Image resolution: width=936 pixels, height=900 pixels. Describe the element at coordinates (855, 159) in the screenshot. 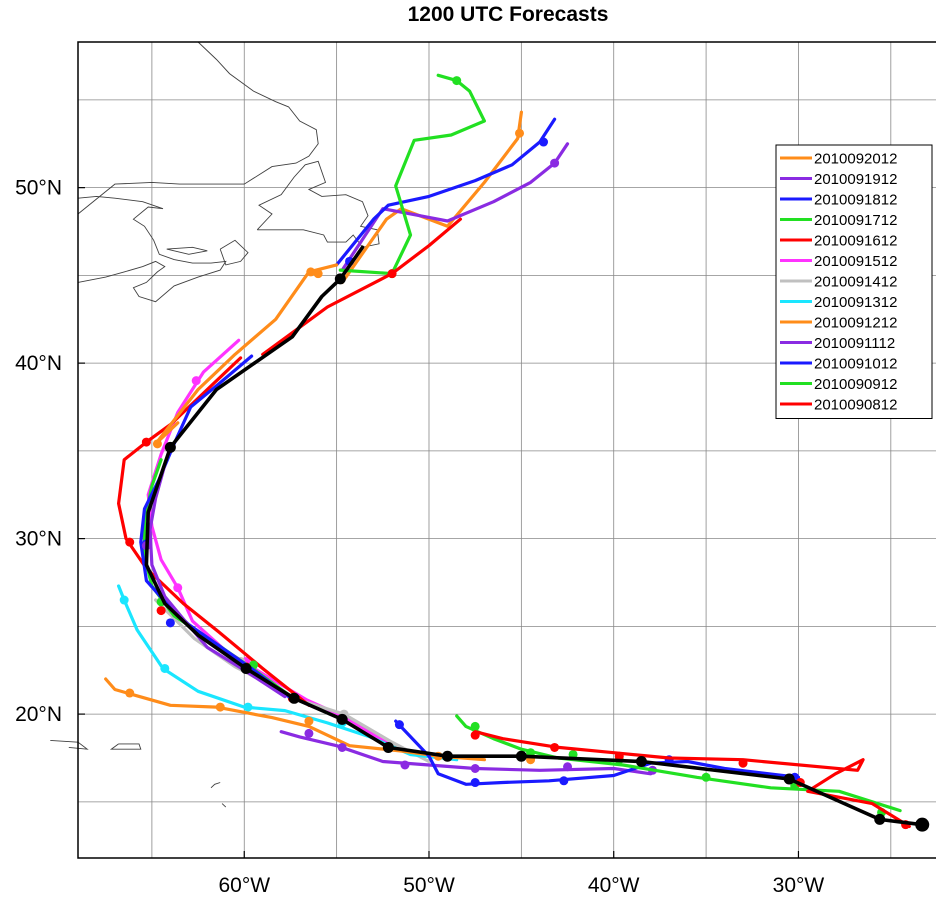

I see `legend-label: 2010092012` at that location.